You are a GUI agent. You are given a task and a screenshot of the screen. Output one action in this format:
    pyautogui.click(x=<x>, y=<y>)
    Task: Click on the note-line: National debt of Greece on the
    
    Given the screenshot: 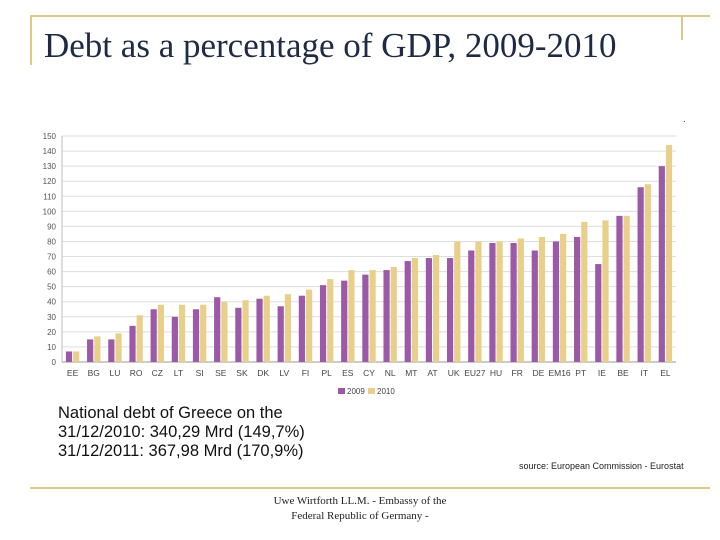 What is the action you would take?
    pyautogui.click(x=170, y=413)
    